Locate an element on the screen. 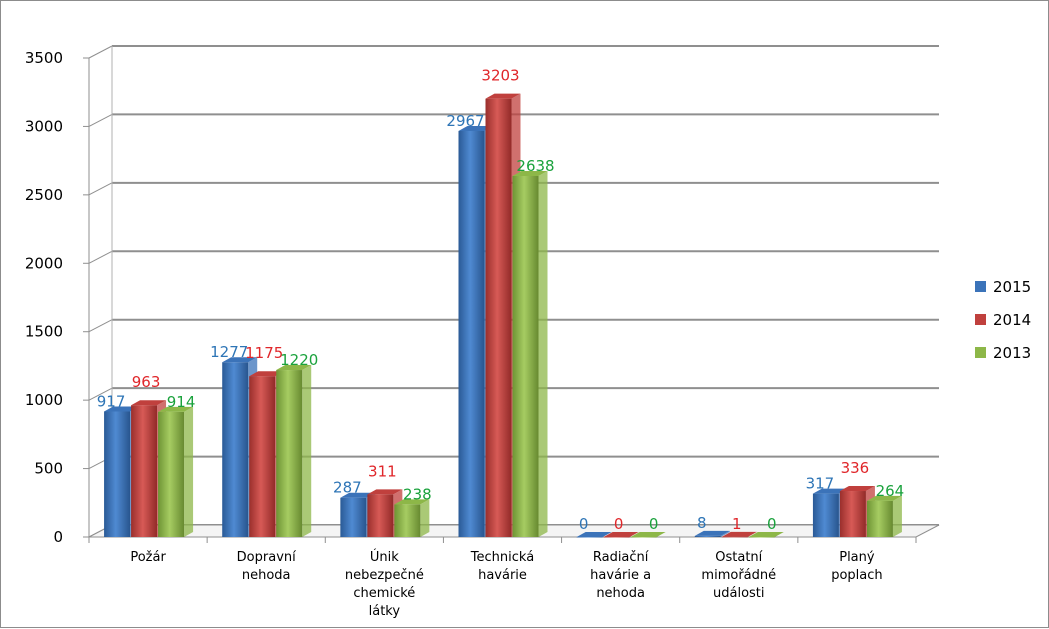 The image size is (1049, 629). y-tick-label: 2000 is located at coordinates (44, 263).